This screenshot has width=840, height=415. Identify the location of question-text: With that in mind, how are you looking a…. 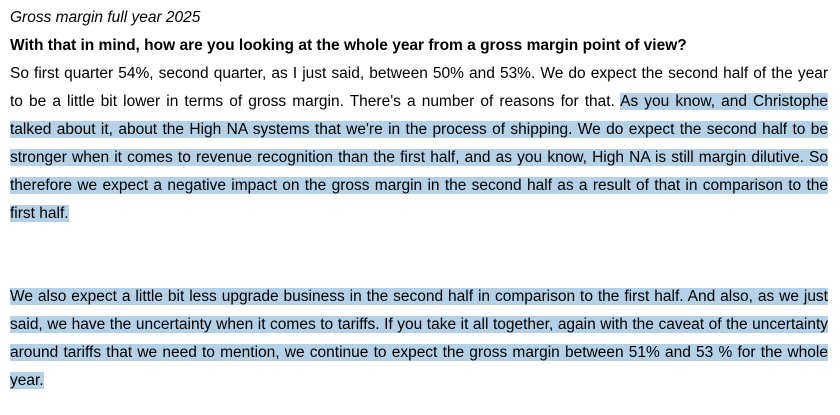
(348, 45).